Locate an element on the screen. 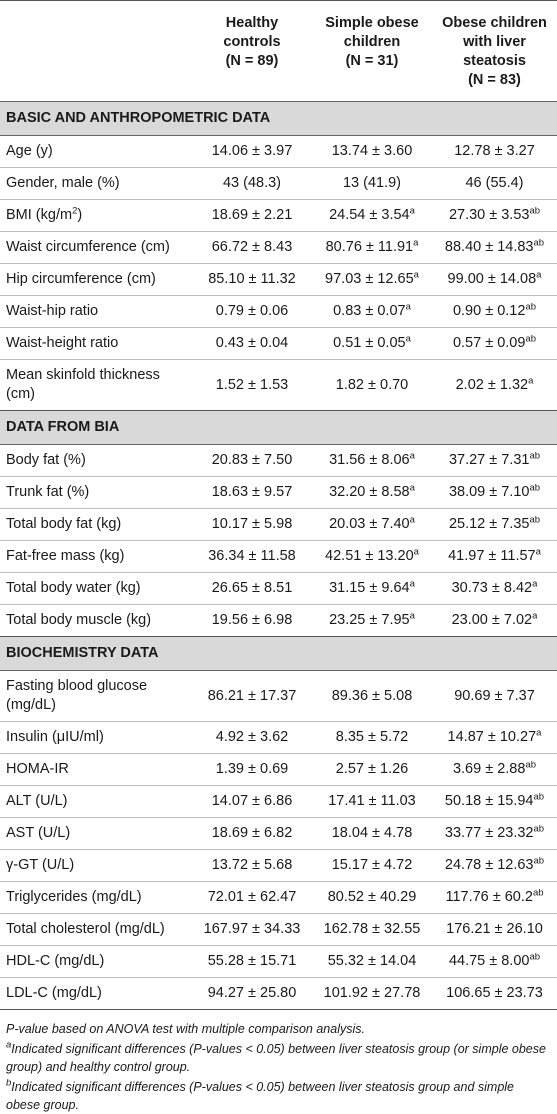  cell-value-col1: 18.69 ± 6.82 is located at coordinates (252, 833).